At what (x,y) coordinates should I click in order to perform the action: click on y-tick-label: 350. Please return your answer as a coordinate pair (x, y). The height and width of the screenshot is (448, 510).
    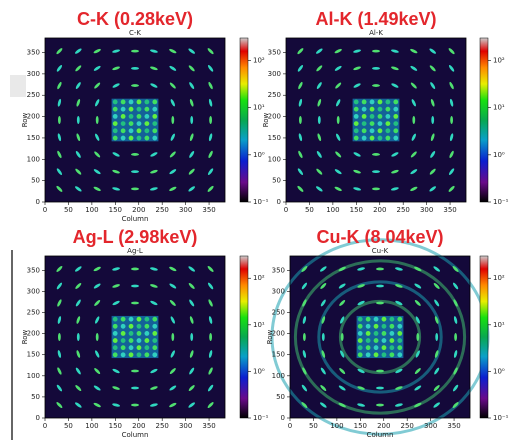
    Looking at the image, I should click on (278, 270).